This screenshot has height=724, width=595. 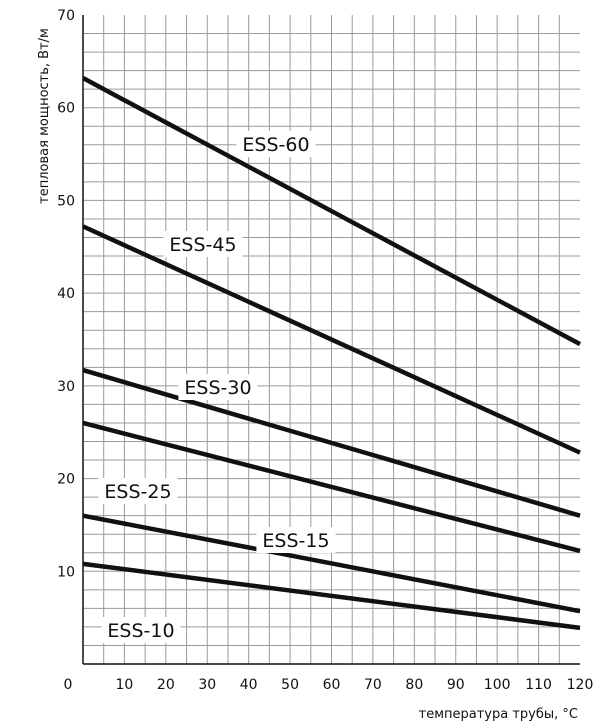 What do you see at coordinates (44, 116) in the screenshot?
I see `y-axis-title: тепловая мощность, Вт/м` at bounding box center [44, 116].